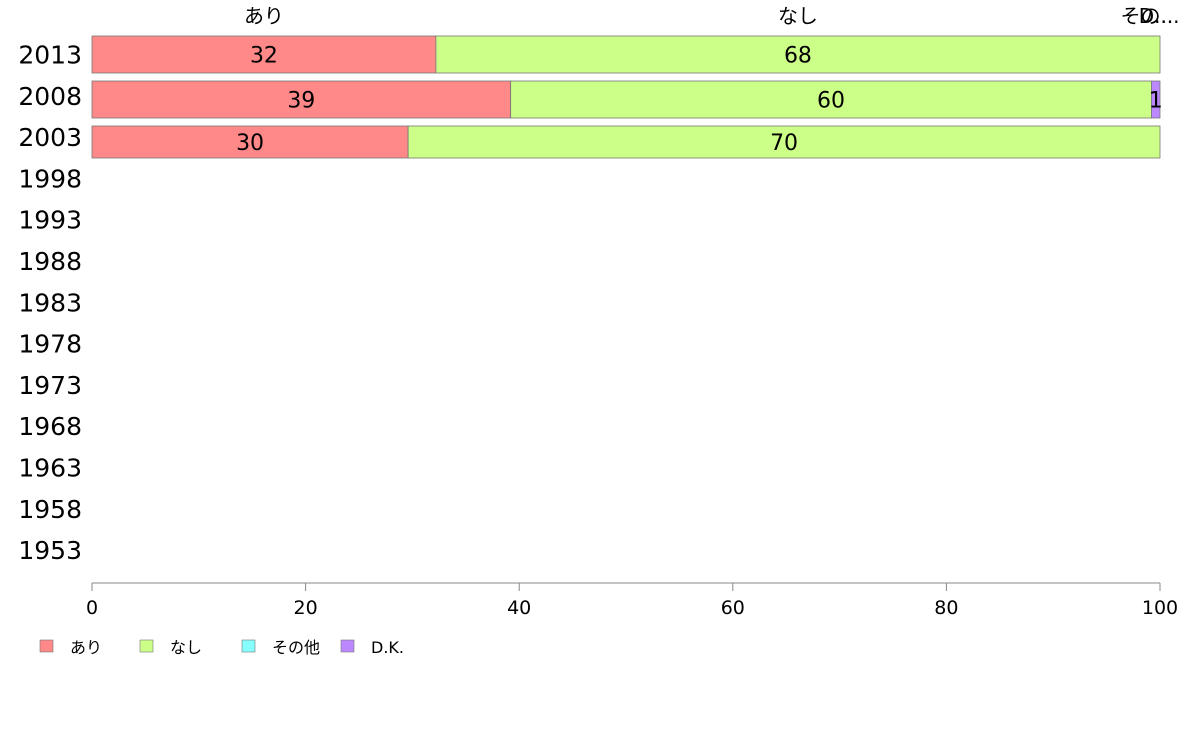  What do you see at coordinates (387, 647) in the screenshot?
I see `legend-label: D.K.` at bounding box center [387, 647].